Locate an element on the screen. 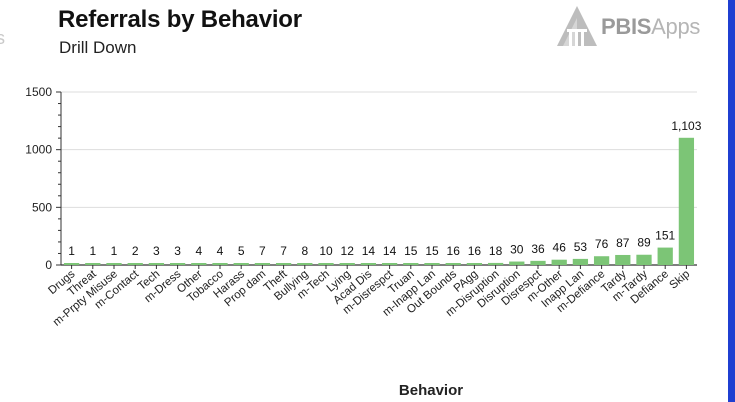 The width and height of the screenshot is (735, 402). y-tick-label: 1000 is located at coordinates (38, 150).